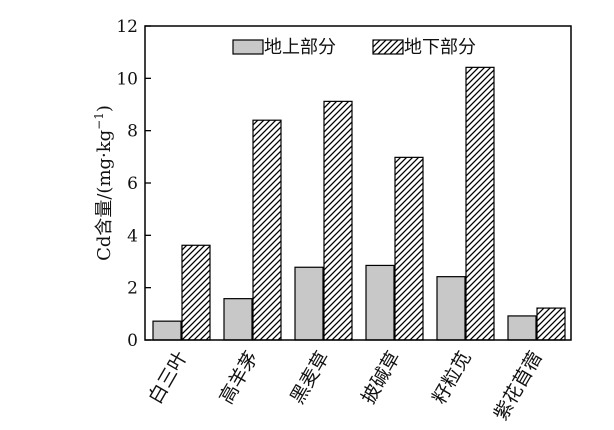 Image resolution: width=614 pixels, height=430 pixels. What do you see at coordinates (310, 378) in the screenshot?
I see `category-label: 黑麦草` at bounding box center [310, 378].